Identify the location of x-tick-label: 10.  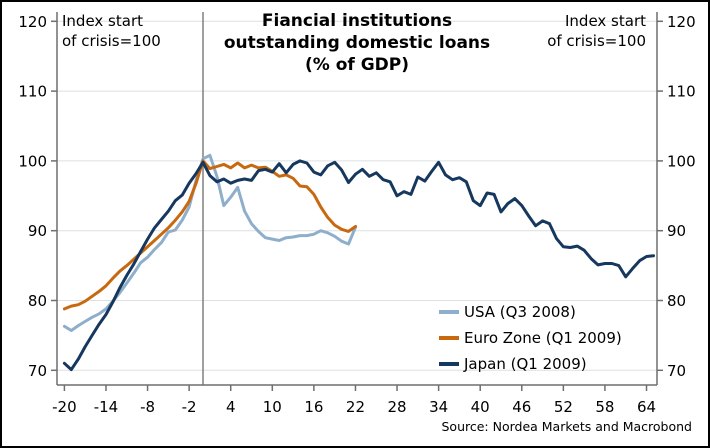
(272, 407).